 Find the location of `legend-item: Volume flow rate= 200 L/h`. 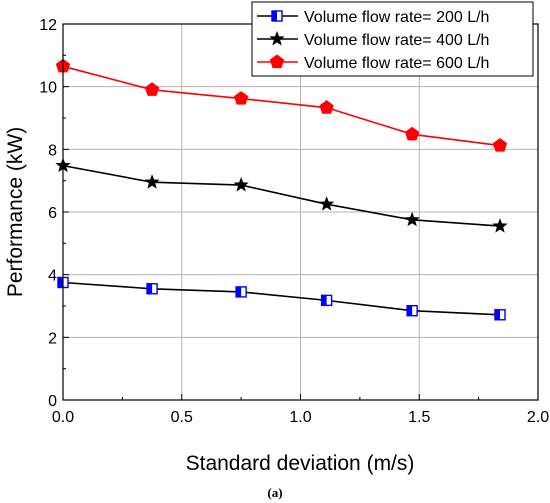

legend-item: Volume flow rate= 200 L/h is located at coordinates (373, 17).